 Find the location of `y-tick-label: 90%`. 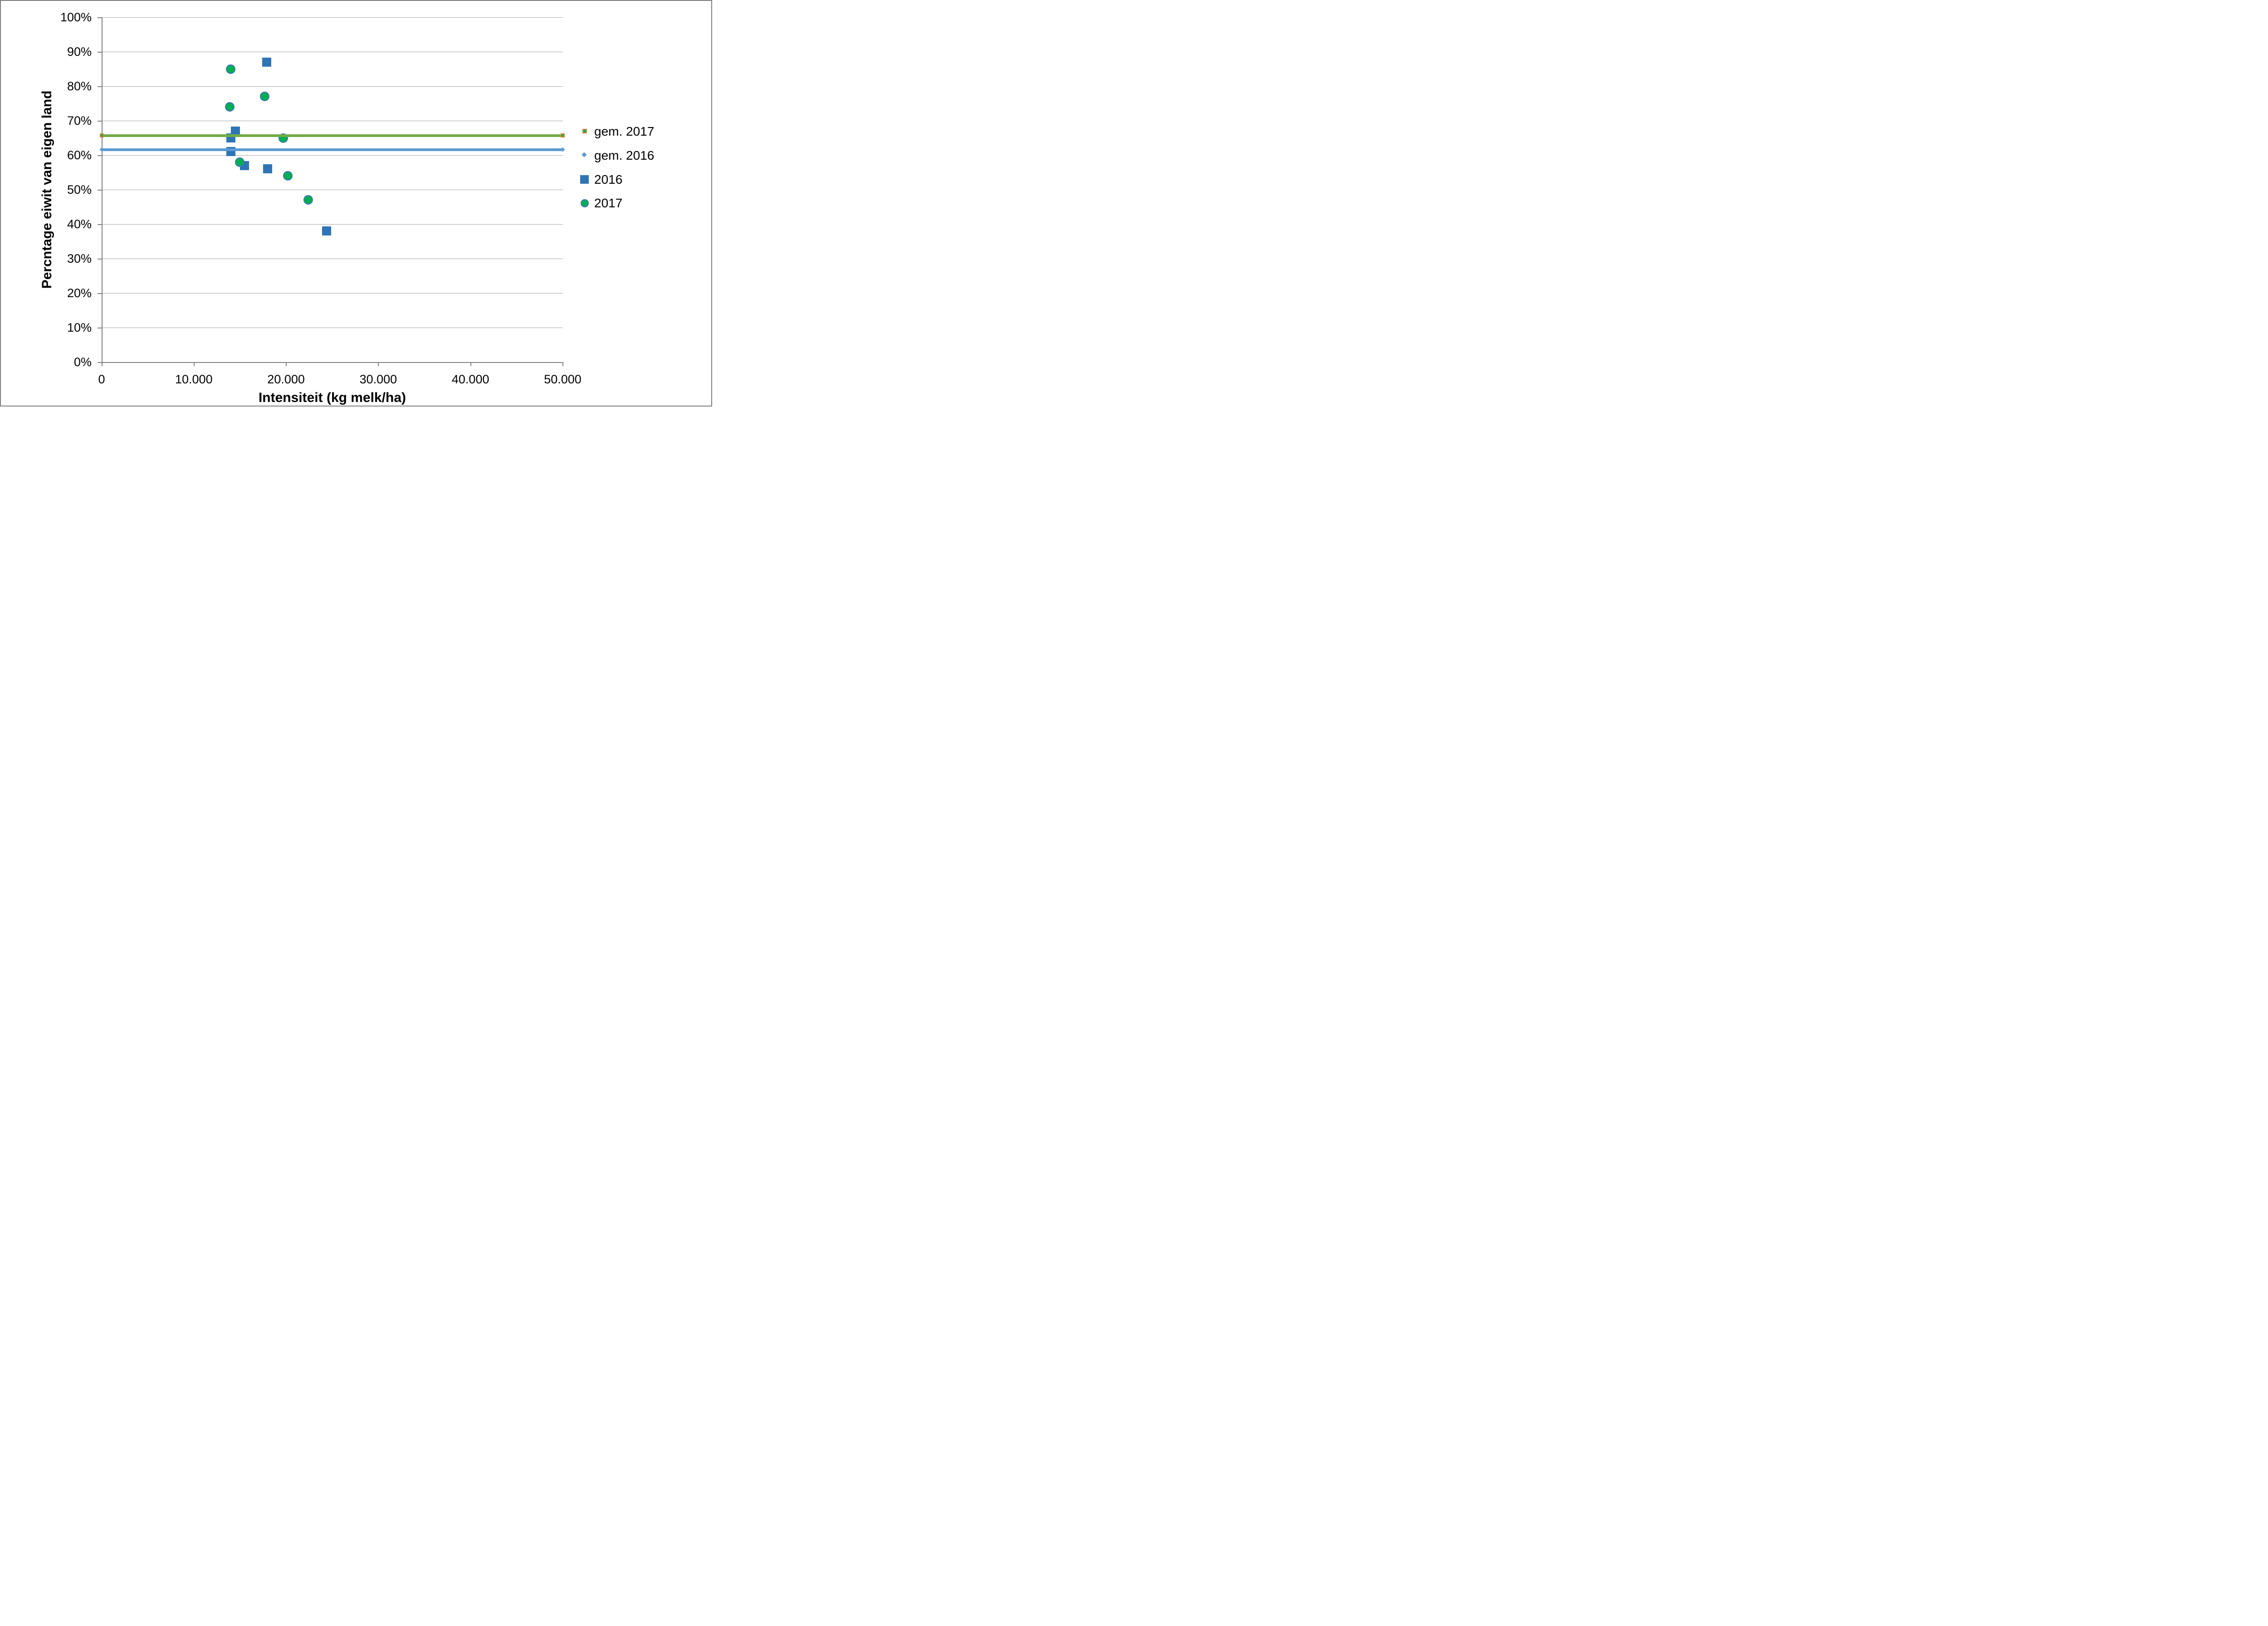

y-tick-label: 90% is located at coordinates (80, 52).